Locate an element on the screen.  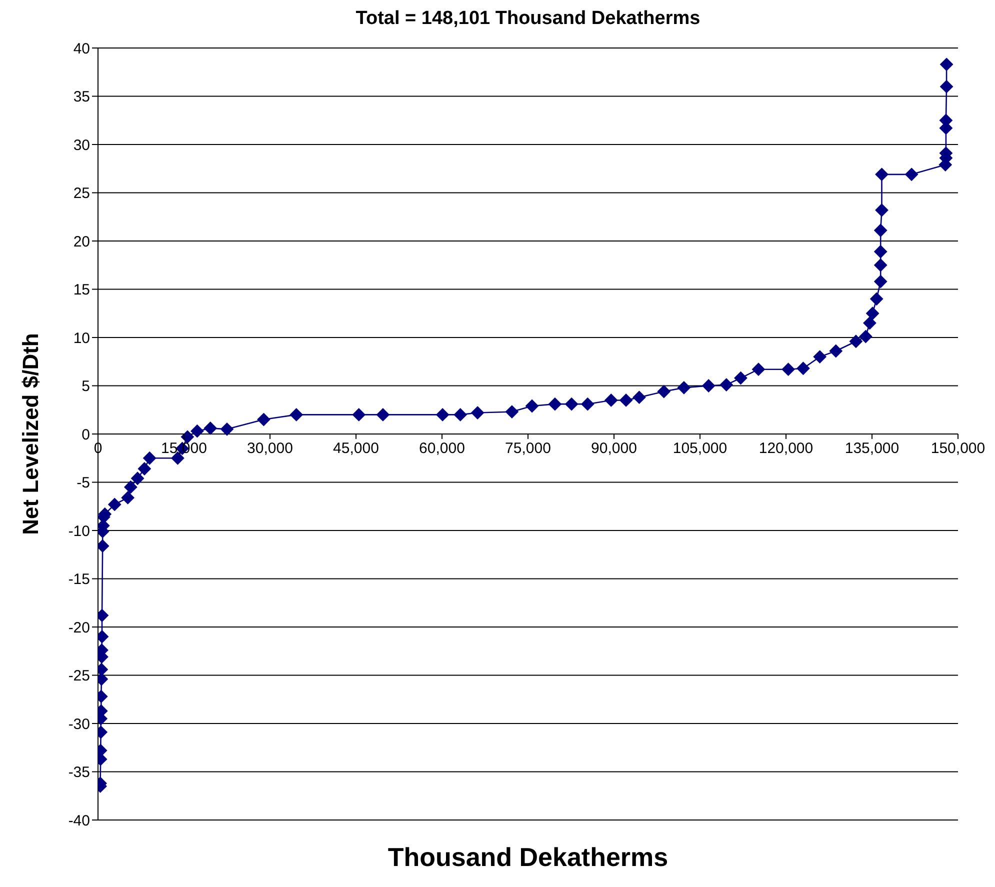
y-tick-label: 35 is located at coordinates (81, 97).